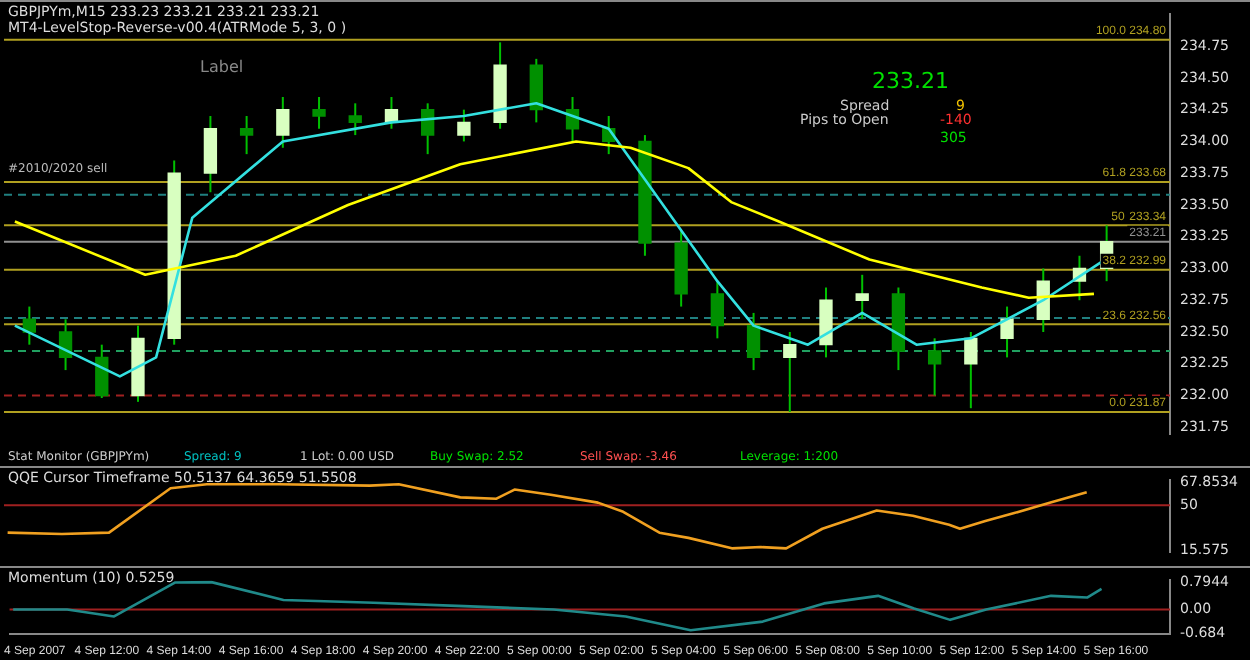 This screenshot has height=660, width=1250. I want to click on annotation: Label, so click(222, 67).